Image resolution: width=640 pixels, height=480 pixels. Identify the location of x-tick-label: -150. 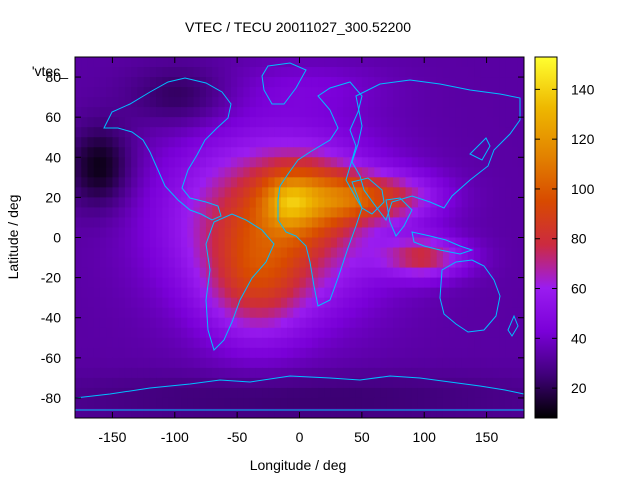
(112, 437).